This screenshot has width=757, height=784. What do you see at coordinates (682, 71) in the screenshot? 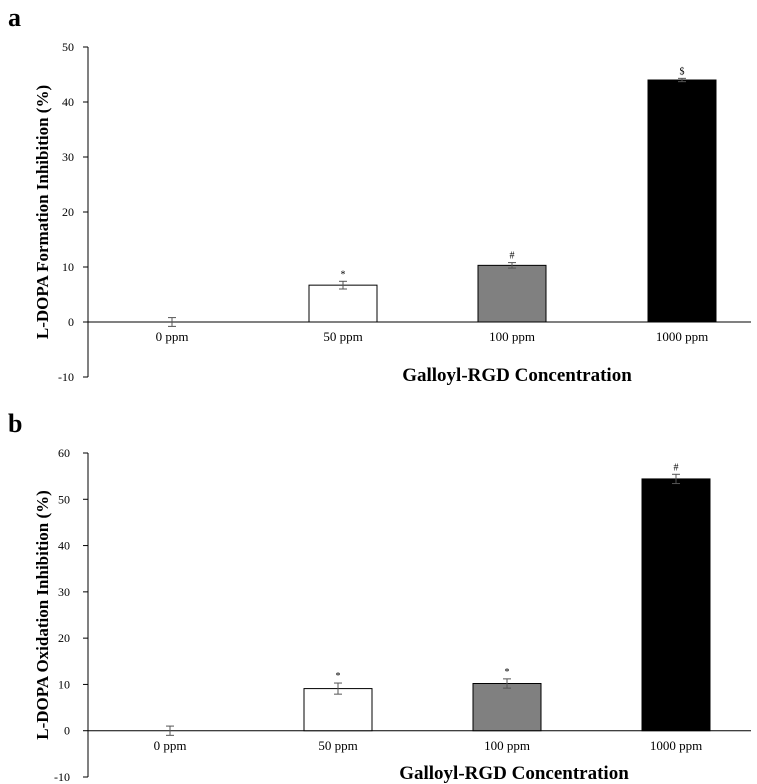
I see `significance-label: $` at bounding box center [682, 71].